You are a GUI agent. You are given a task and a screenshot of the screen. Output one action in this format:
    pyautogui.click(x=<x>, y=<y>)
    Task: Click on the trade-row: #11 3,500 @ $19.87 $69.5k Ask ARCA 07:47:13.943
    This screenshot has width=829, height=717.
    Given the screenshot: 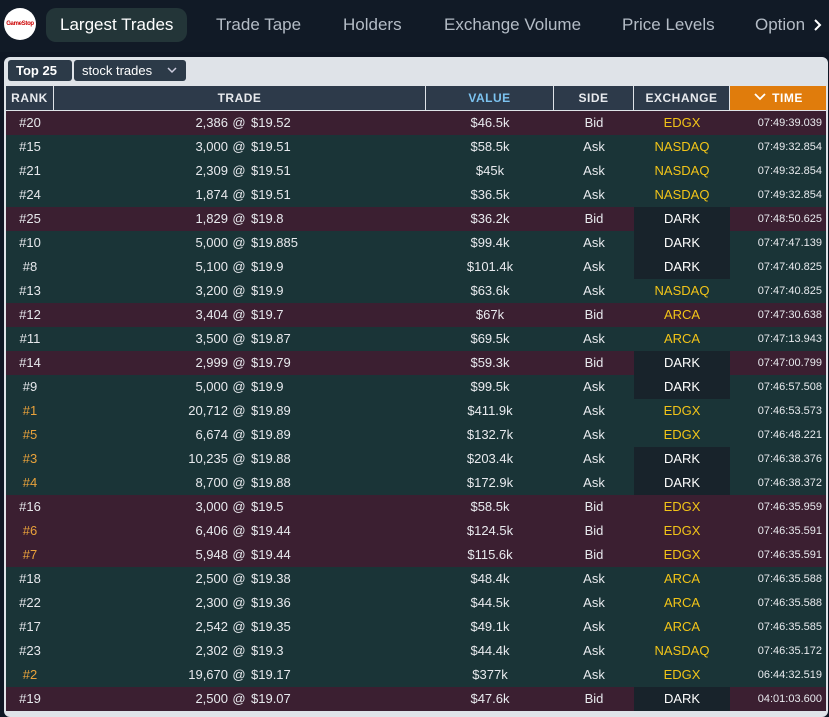 What is the action you would take?
    pyautogui.click(x=416, y=339)
    